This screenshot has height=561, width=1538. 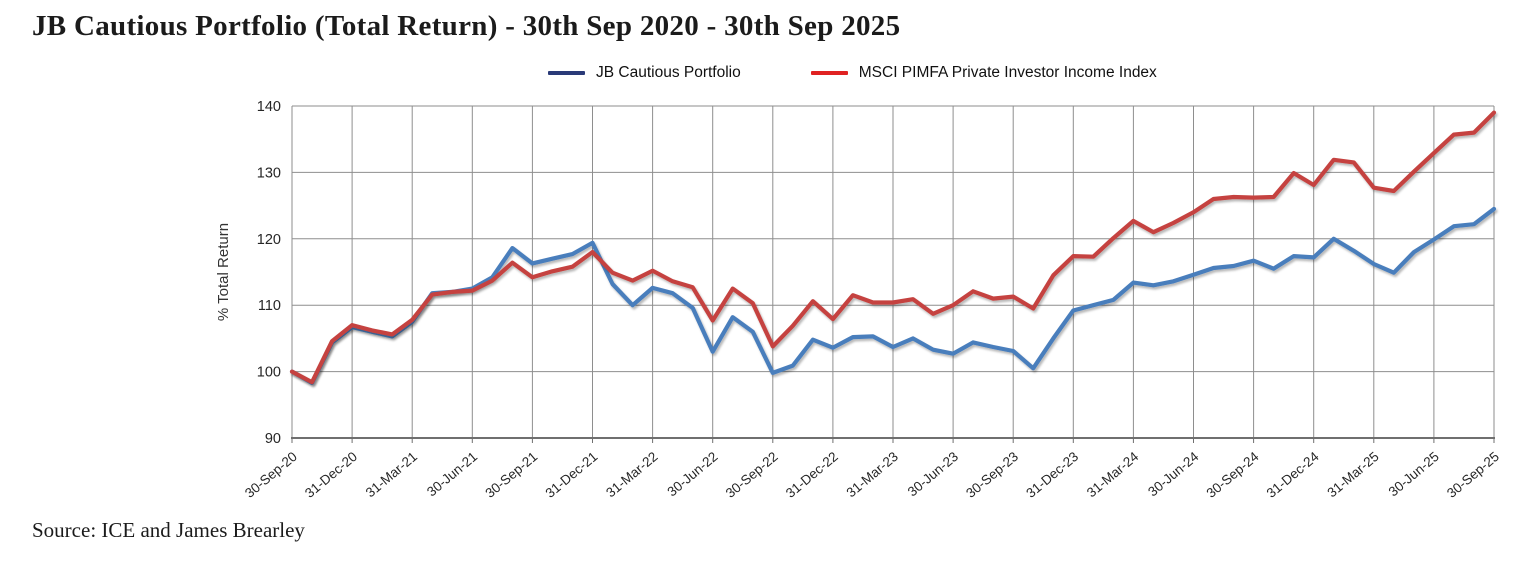 I want to click on svg-text: 30-Jun-23, so click(x=933, y=474).